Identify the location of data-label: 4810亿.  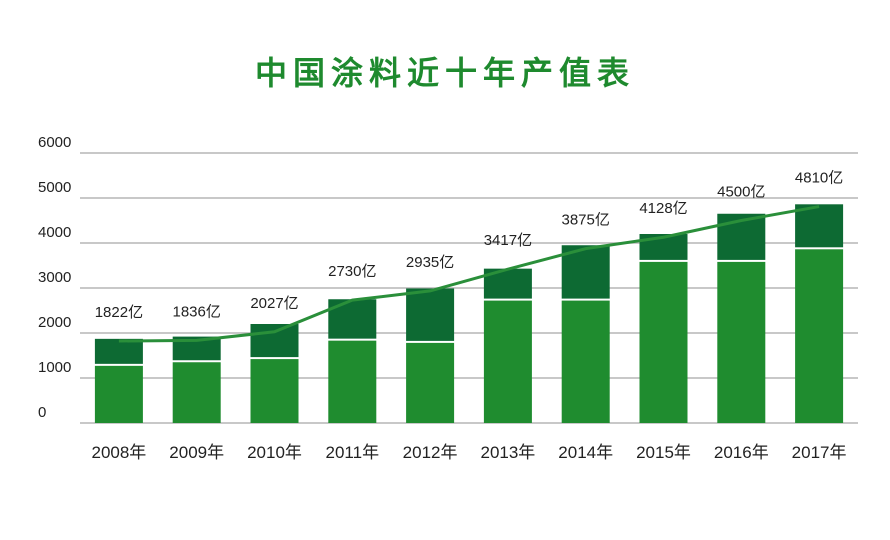
(819, 178).